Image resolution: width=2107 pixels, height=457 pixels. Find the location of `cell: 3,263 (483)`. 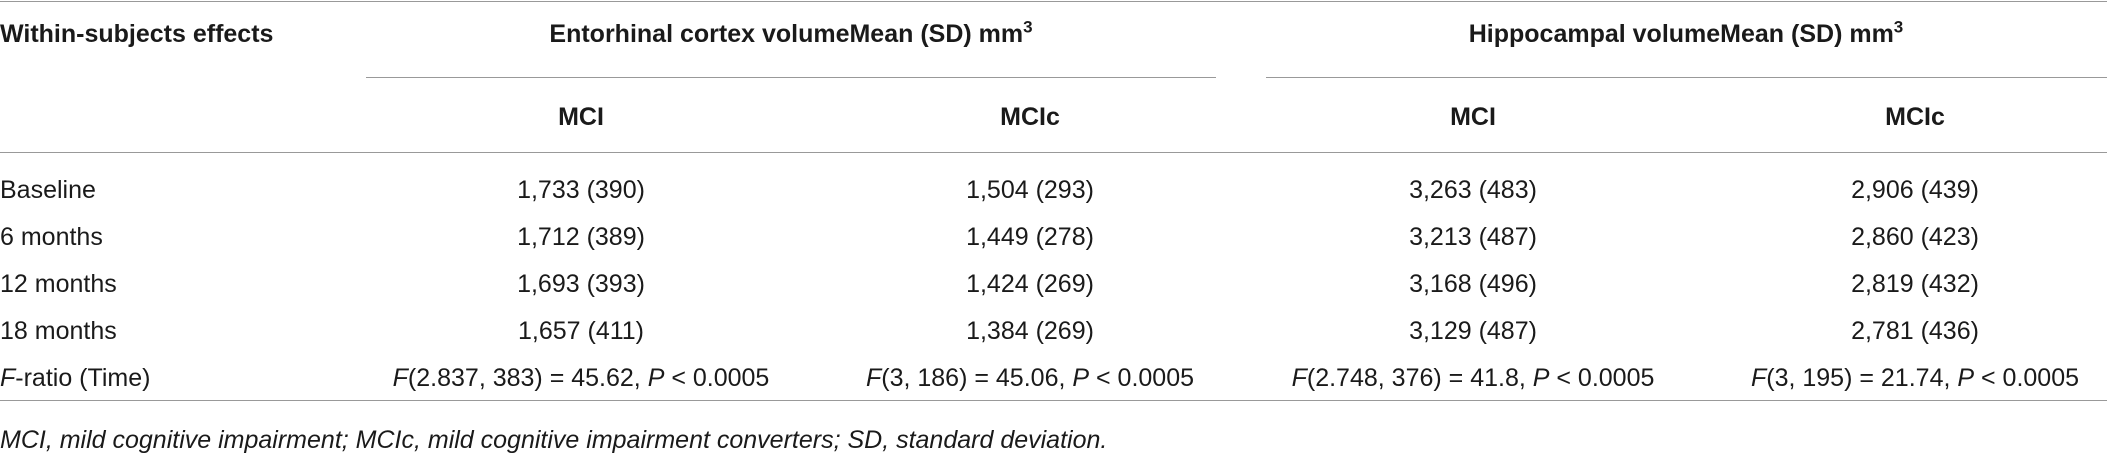

cell: 3,263 (483) is located at coordinates (1473, 190).